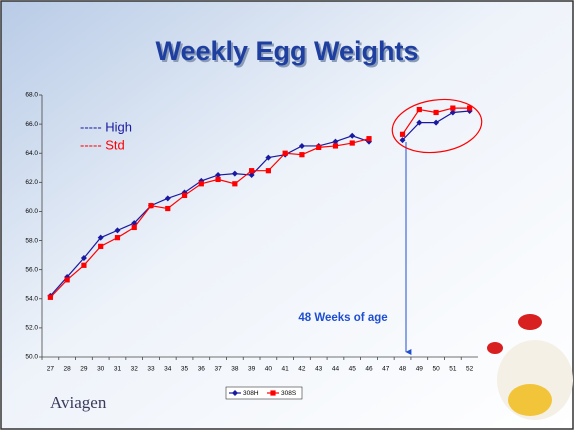  Describe the element at coordinates (286, 369) in the screenshot. I see `x-tick-label: 41` at that location.